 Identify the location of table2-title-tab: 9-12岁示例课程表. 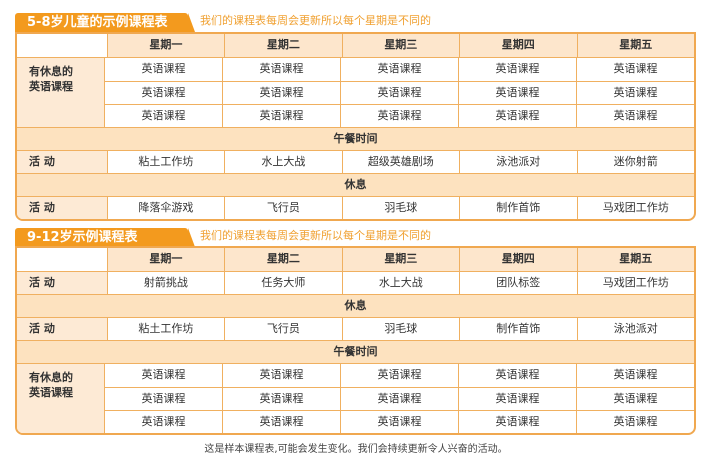
(105, 237).